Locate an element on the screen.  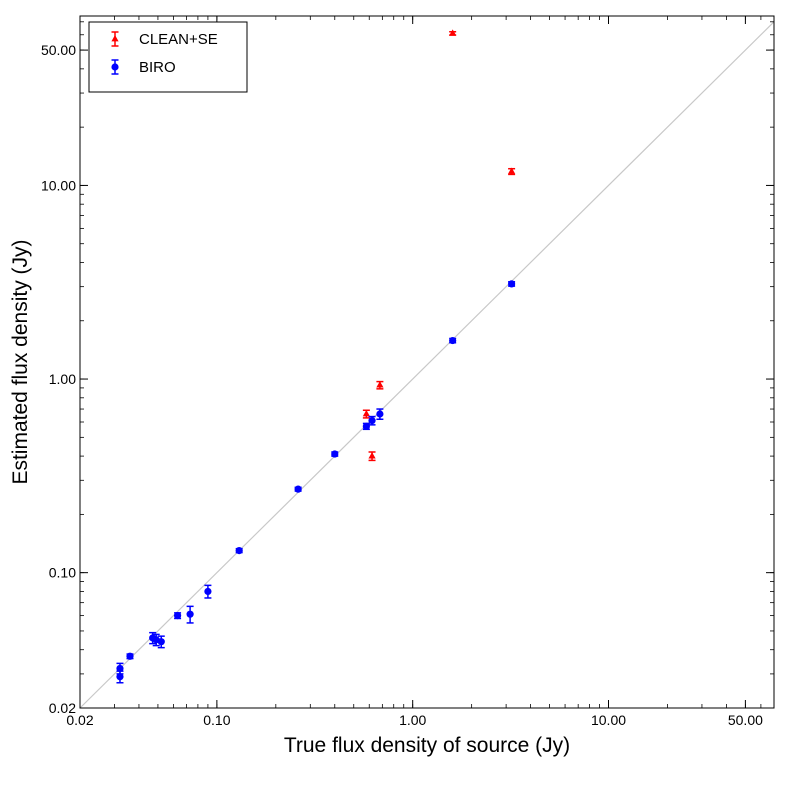
series-clean-se is located at coordinates (439, 245).